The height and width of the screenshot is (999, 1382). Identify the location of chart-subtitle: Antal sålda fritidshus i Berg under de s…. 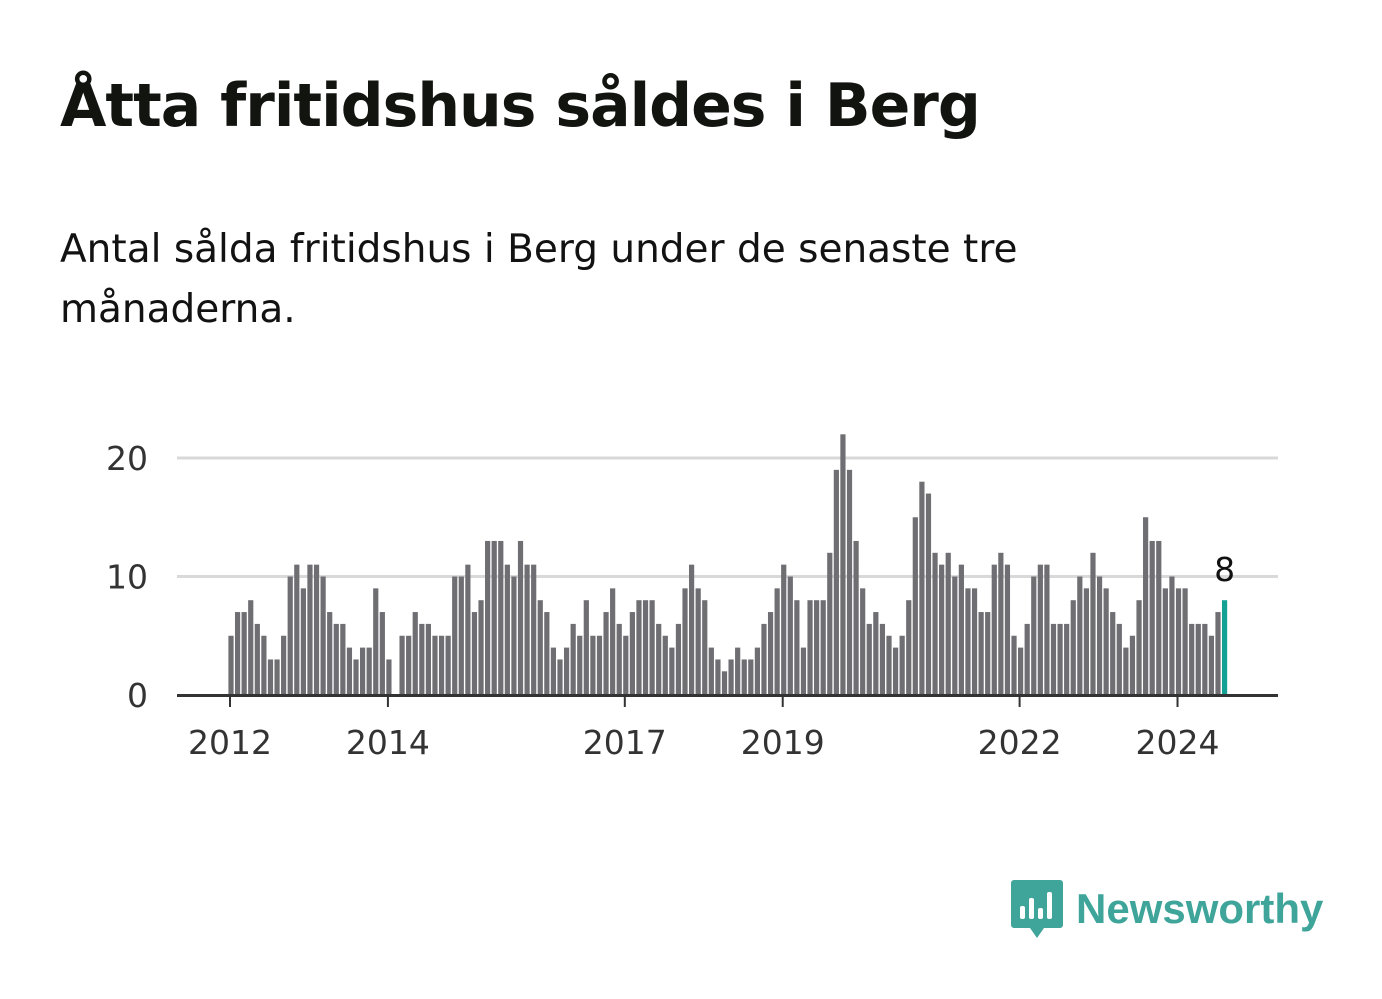
(539, 279).